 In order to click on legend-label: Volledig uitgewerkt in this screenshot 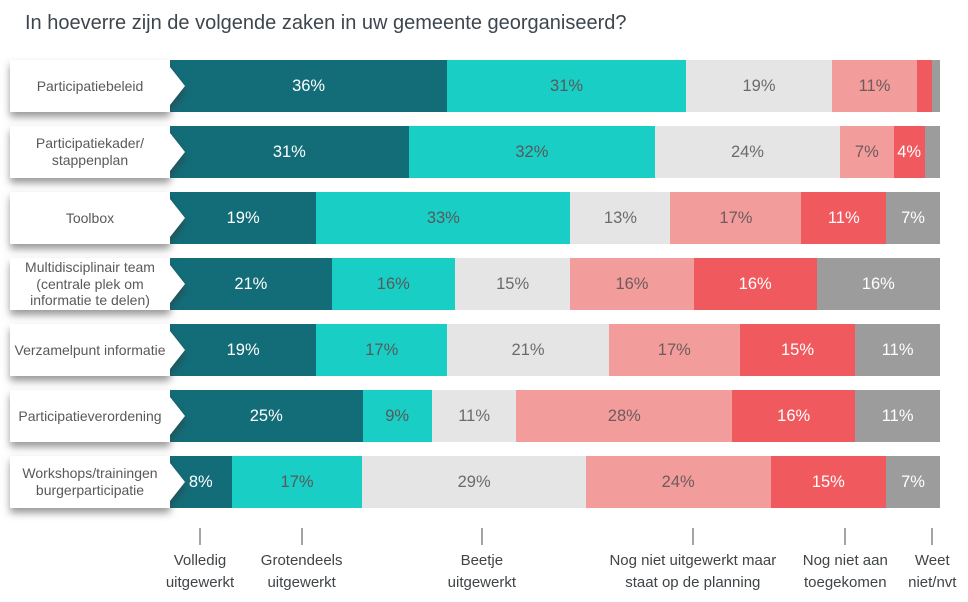, I will do `click(200, 571)`.